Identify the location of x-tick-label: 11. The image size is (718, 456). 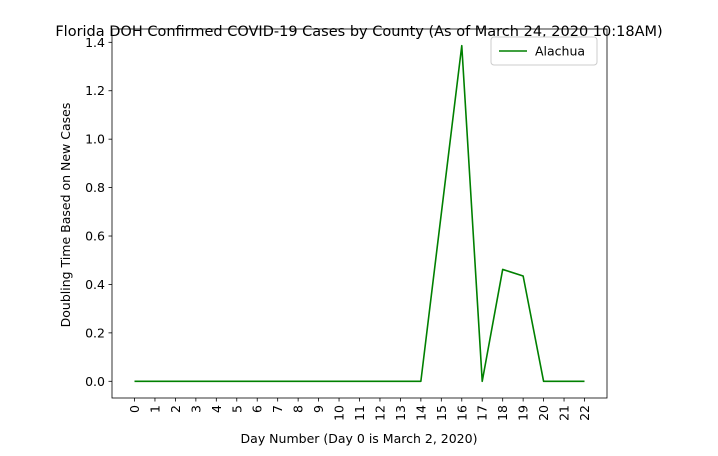
(359, 413).